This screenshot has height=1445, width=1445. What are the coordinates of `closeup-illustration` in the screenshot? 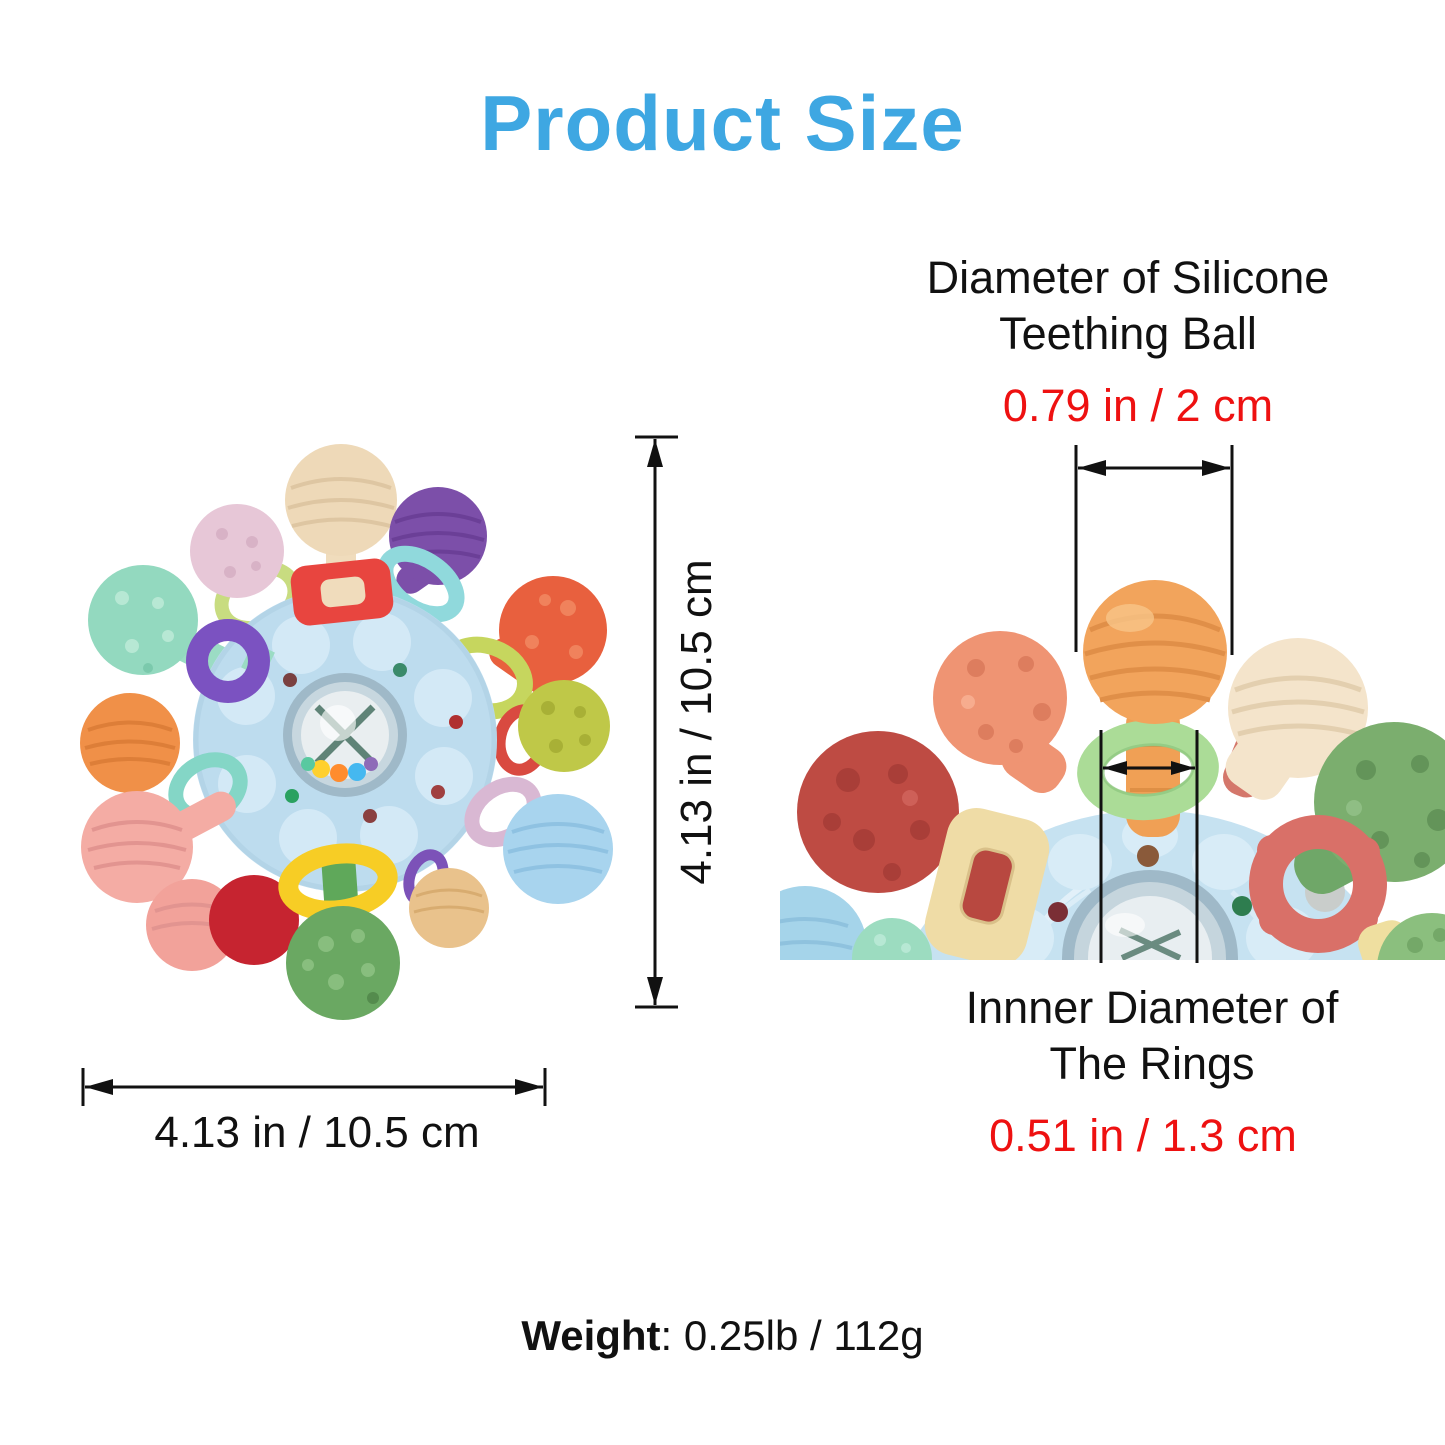 It's located at (1112, 770).